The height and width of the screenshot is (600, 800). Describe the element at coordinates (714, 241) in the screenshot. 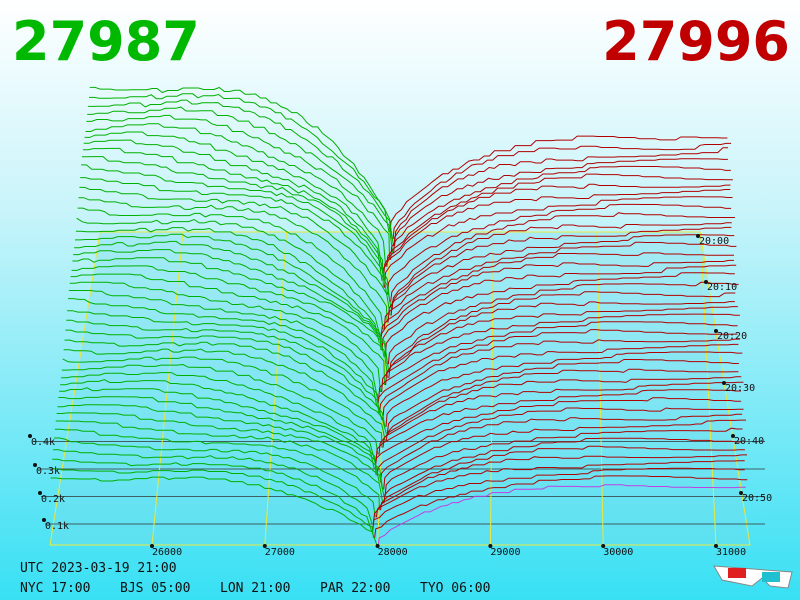

I see `time-label: 20:00` at that location.